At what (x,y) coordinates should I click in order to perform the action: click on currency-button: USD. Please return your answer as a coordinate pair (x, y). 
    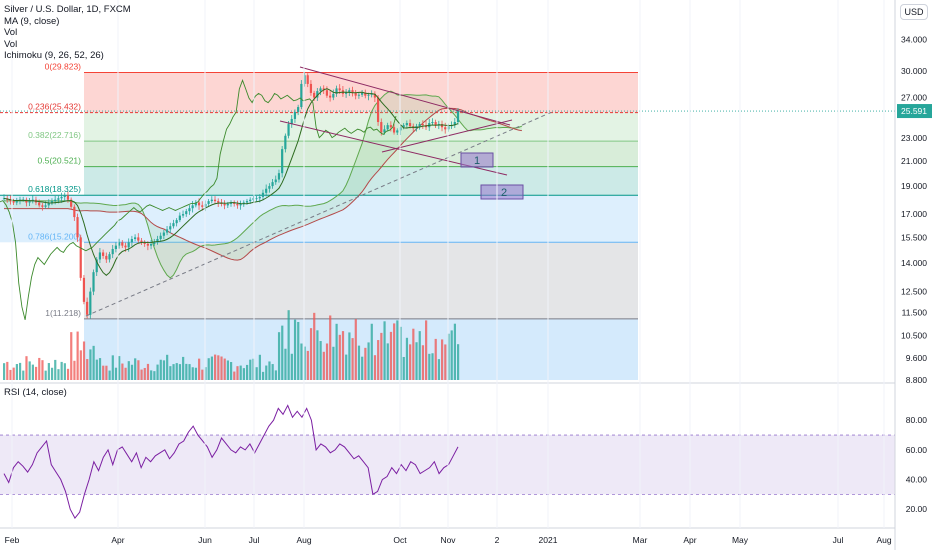
    Looking at the image, I should click on (914, 12).